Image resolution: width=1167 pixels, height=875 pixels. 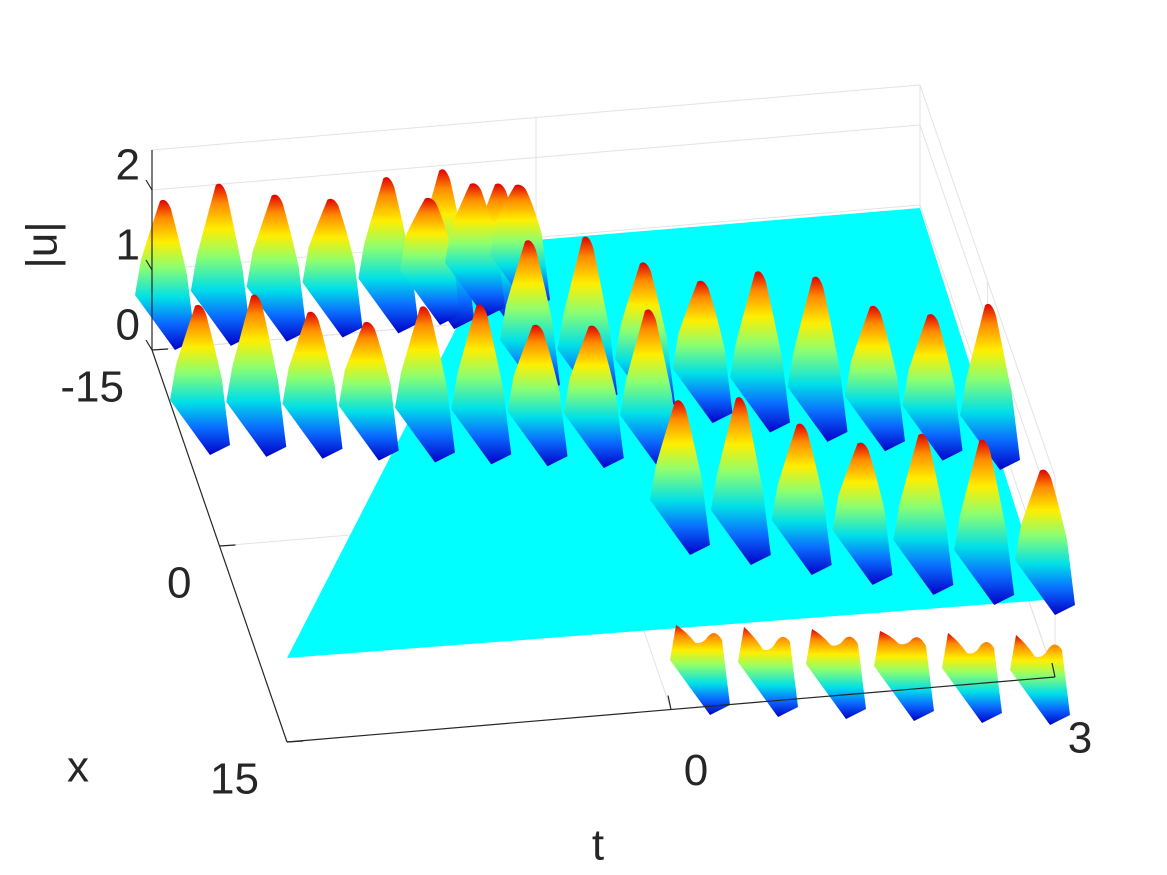 I want to click on y-tick-label: -15, so click(x=92, y=387).